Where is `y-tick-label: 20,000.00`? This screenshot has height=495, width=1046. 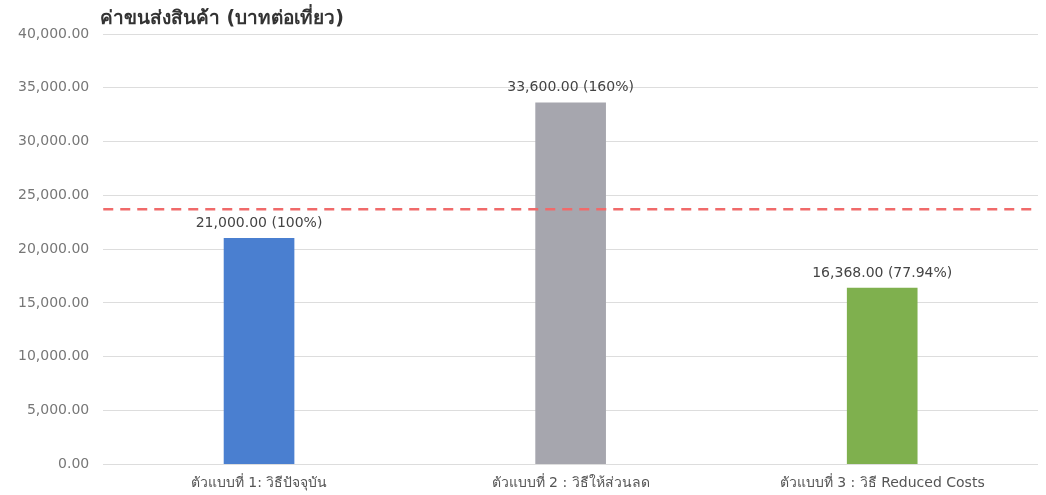 y-tick-label: 20,000.00 is located at coordinates (53, 247).